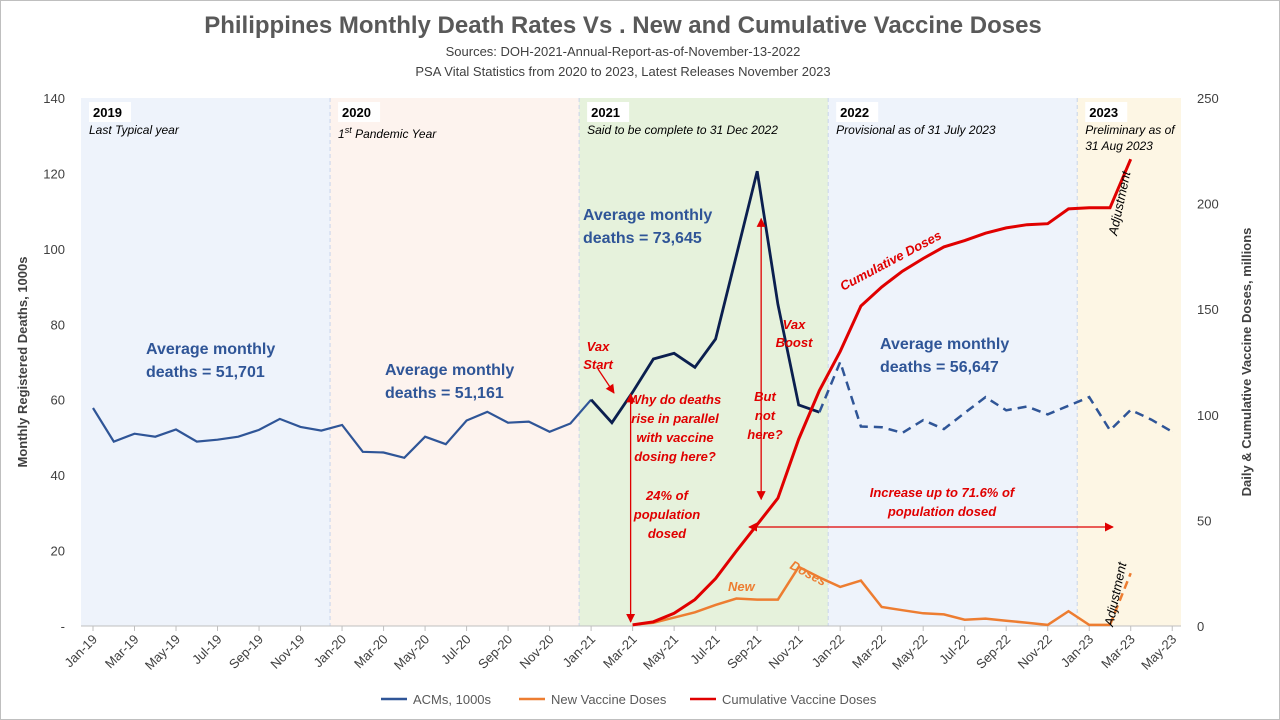  I want to click on region-note: 31 Aug 2023, so click(1119, 146).